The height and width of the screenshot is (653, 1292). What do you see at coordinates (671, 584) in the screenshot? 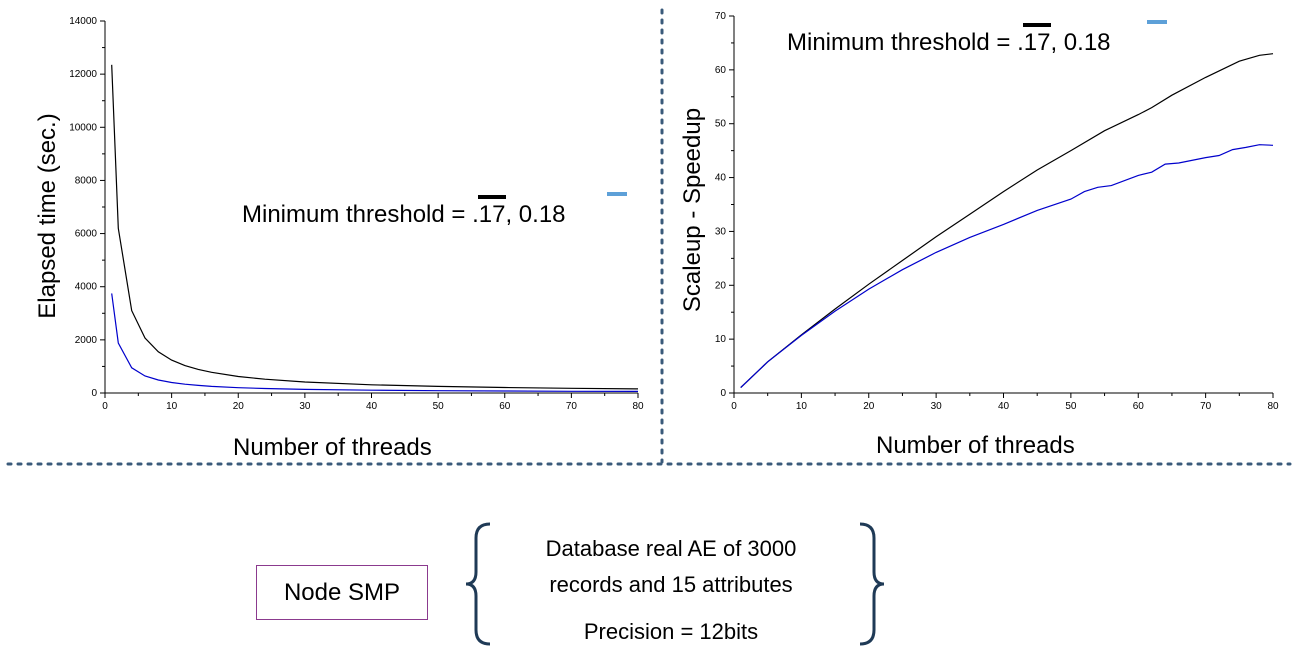
I see `database-info-line2: records and 15 attributes` at bounding box center [671, 584].